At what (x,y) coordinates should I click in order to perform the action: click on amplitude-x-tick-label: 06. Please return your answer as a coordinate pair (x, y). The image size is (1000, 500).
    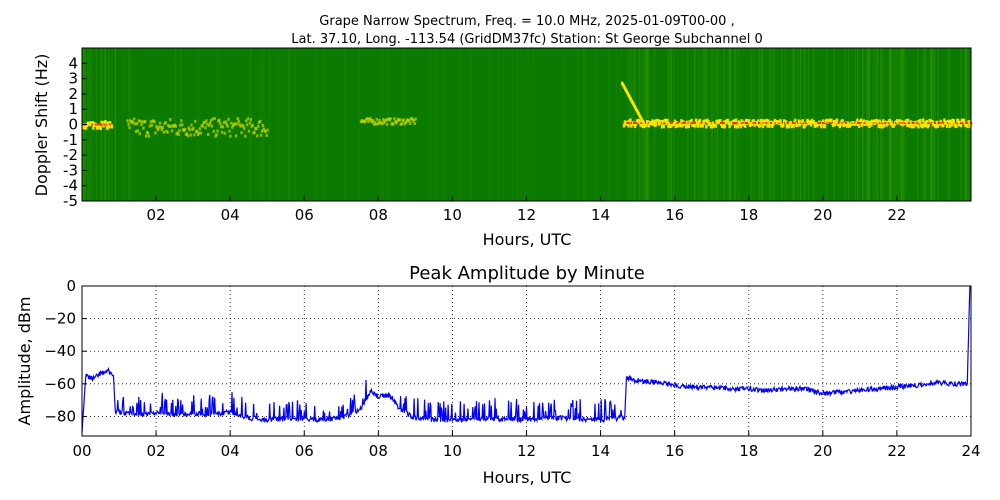
    Looking at the image, I should click on (304, 451).